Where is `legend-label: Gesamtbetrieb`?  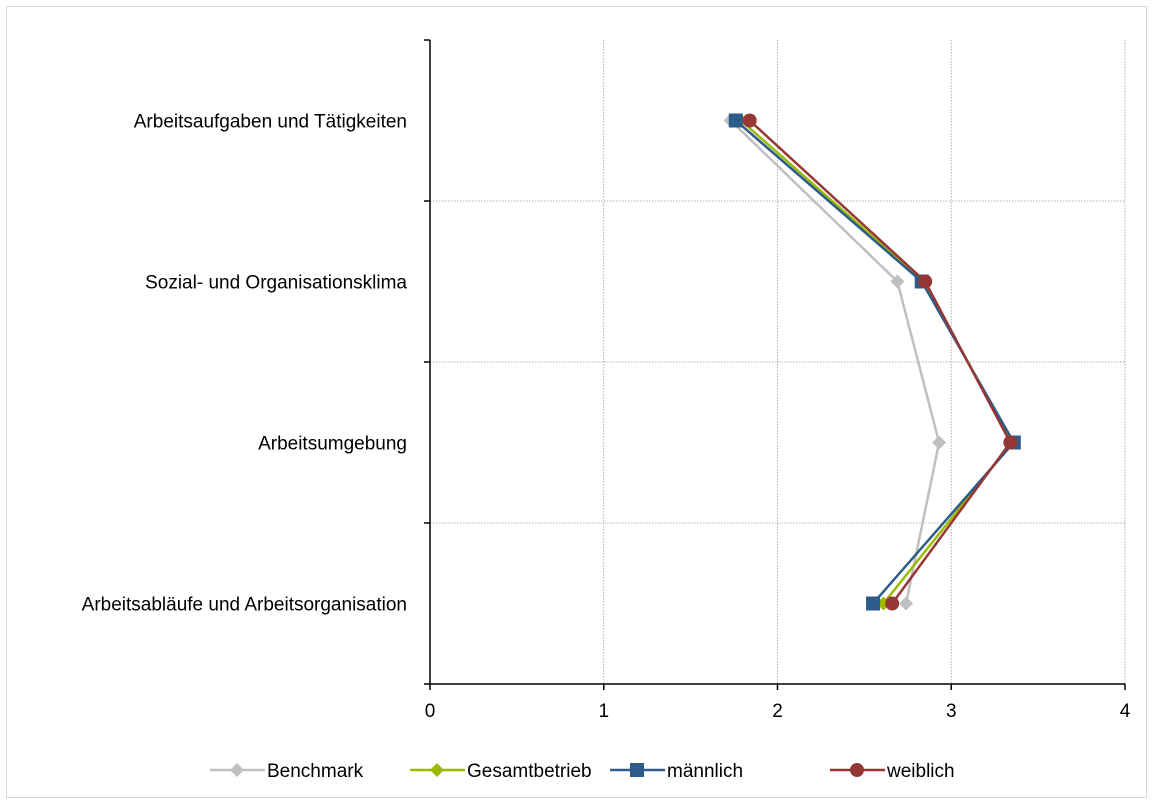
legend-label: Gesamtbetrieb is located at coordinates (529, 771).